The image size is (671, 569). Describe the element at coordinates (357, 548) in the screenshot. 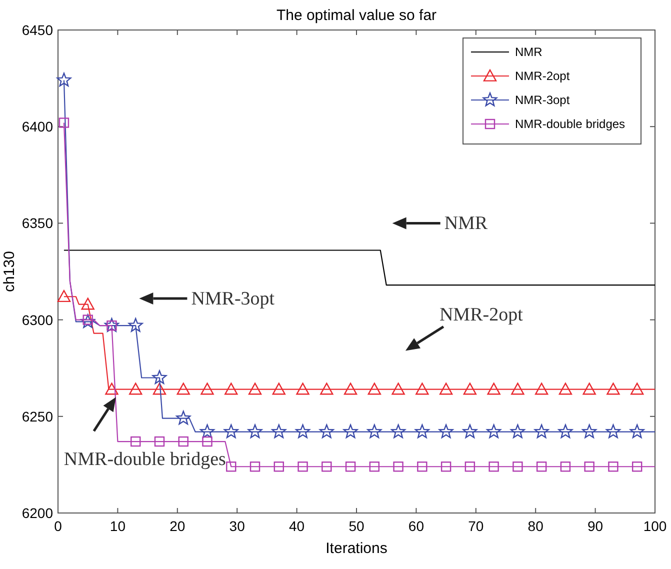

I see `x-axis-title: Iterations` at that location.